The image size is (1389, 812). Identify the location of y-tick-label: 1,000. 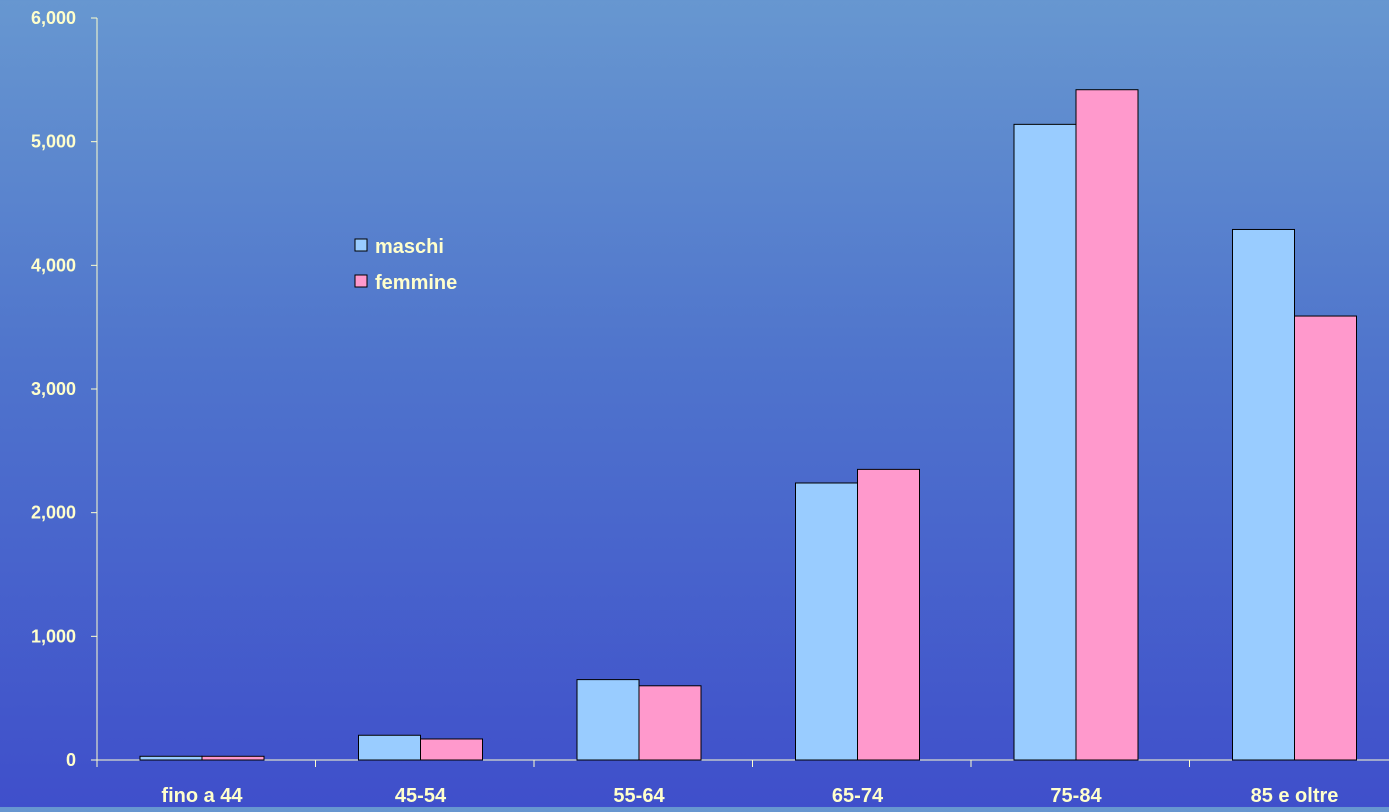
(53, 636).